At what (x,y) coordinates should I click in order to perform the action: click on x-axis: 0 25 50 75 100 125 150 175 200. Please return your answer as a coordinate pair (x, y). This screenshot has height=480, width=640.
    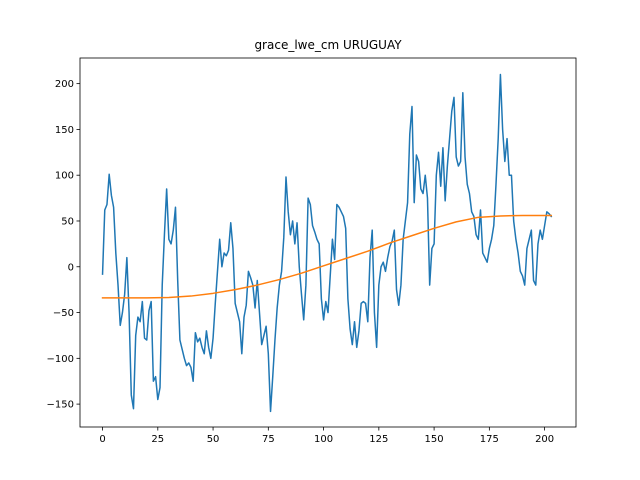
    Looking at the image, I should click on (326, 436).